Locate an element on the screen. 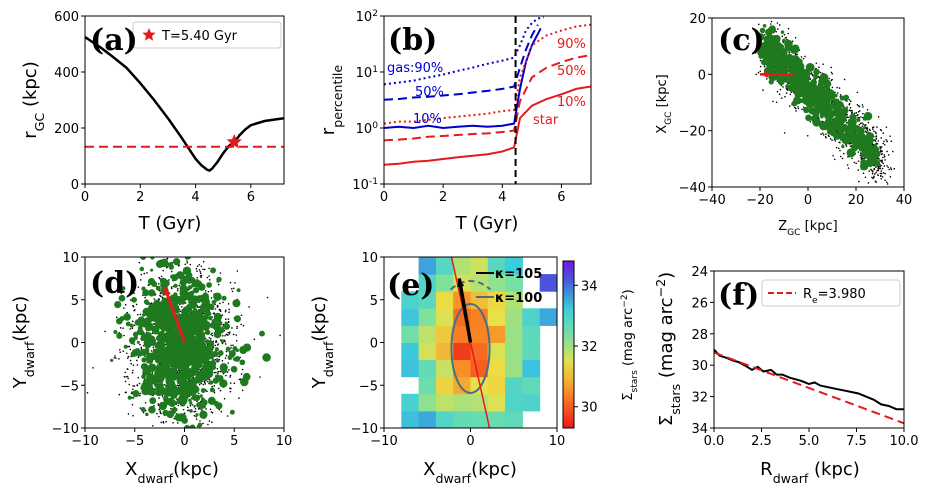 The width and height of the screenshot is (926, 494). panel-e-y-tick-label: −10 is located at coordinates (364, 429).